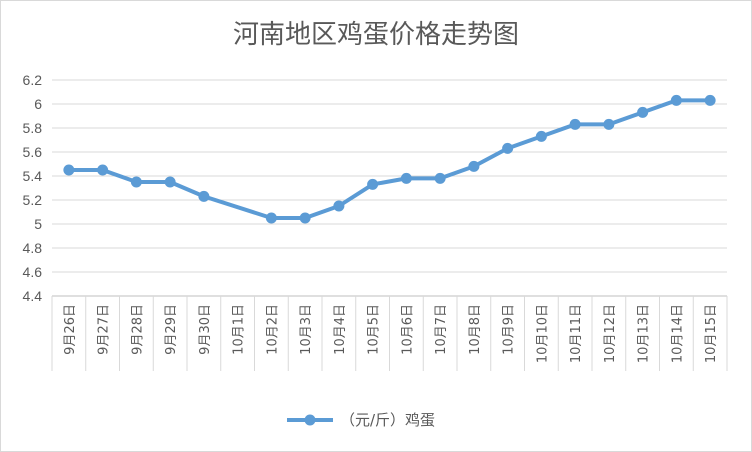  What do you see at coordinates (711, 333) in the screenshot?
I see `x-tick-label: 10月15日` at bounding box center [711, 333].